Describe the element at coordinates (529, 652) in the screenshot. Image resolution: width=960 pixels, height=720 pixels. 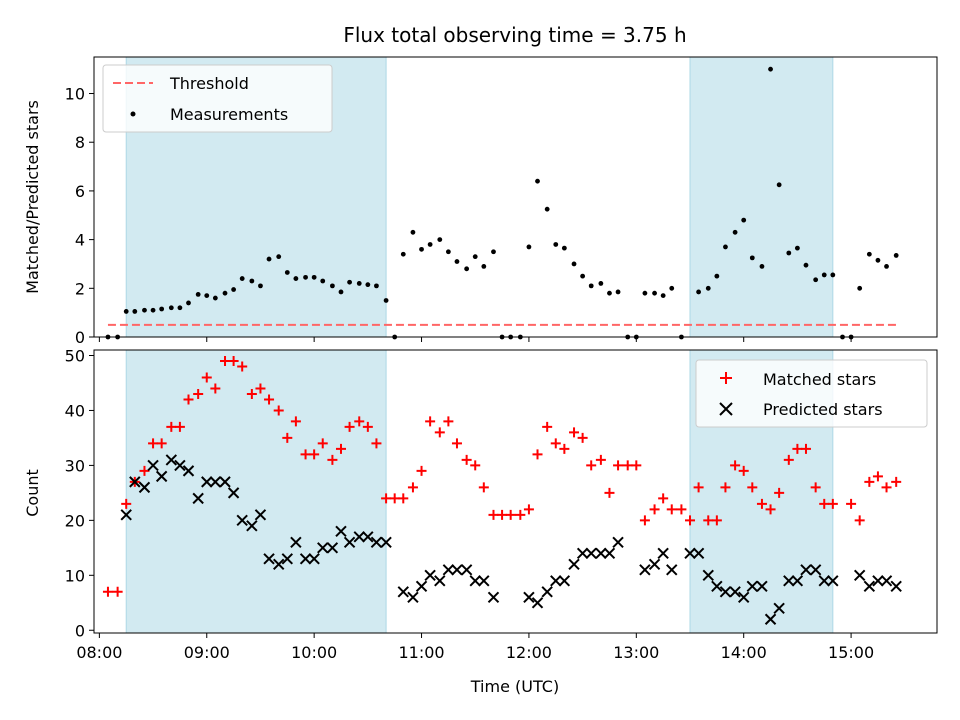
I see `bottom-x-tick-label: 12:00` at that location.